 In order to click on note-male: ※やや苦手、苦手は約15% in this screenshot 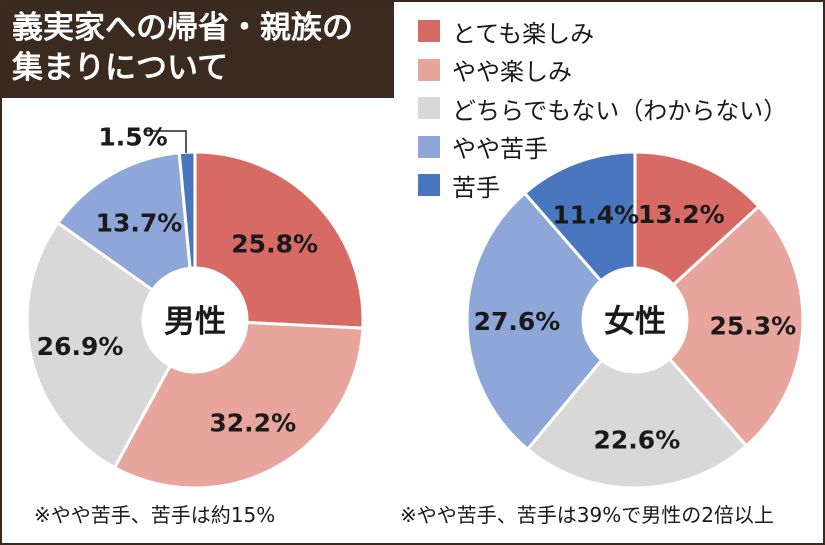, I will do `click(155, 515)`.